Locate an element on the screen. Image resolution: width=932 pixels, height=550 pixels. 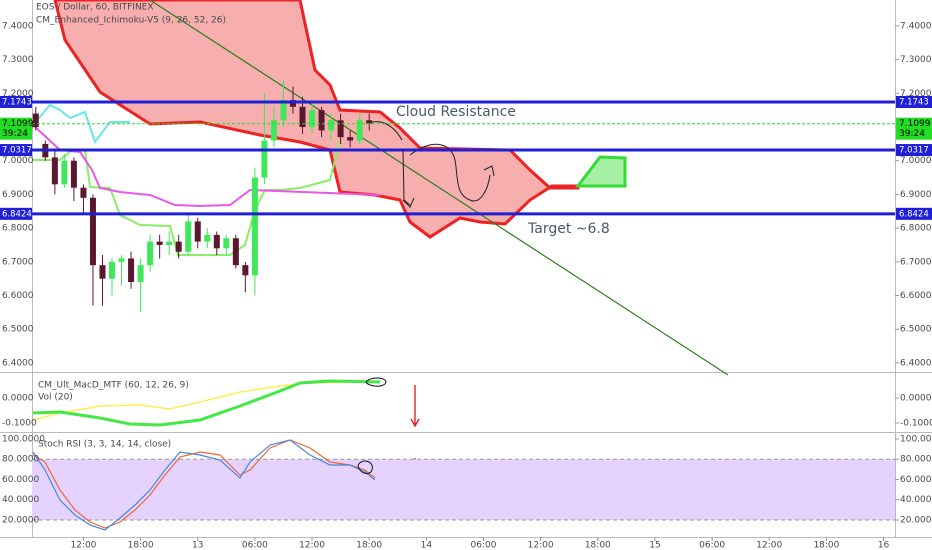
x-tick-label: 13 is located at coordinates (197, 545).